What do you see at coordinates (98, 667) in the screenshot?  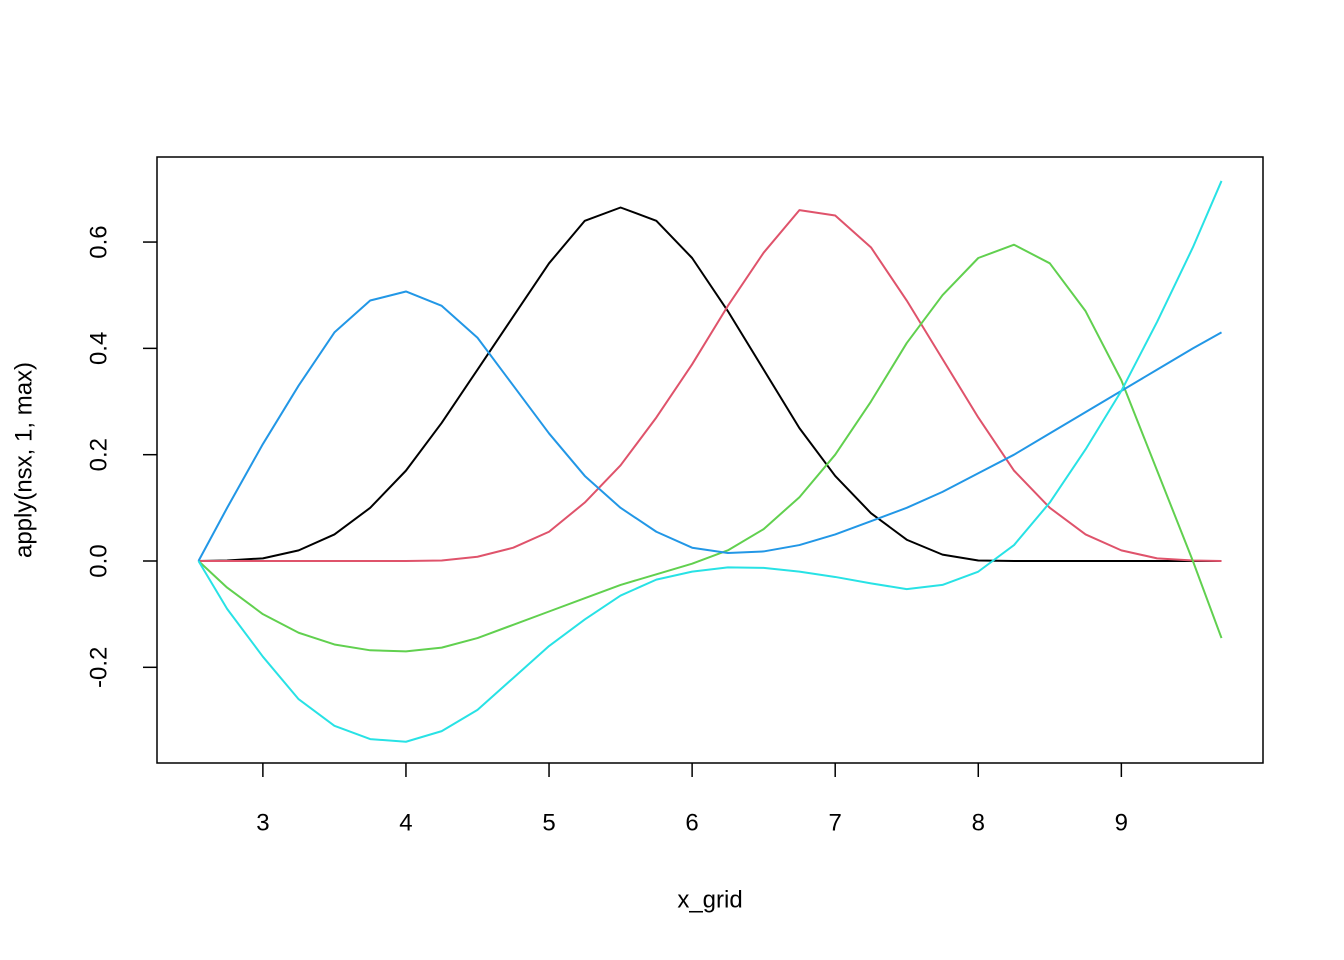 I see `y-tick-label: -0.2` at bounding box center [98, 667].